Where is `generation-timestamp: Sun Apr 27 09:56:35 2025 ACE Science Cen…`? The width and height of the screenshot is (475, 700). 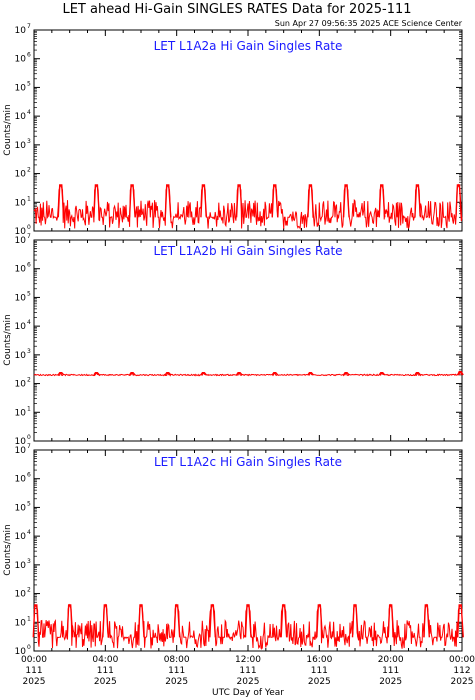
generation-timestamp: Sun Apr 27 09:56:35 2025 ACE Science Cen… is located at coordinates (369, 23).